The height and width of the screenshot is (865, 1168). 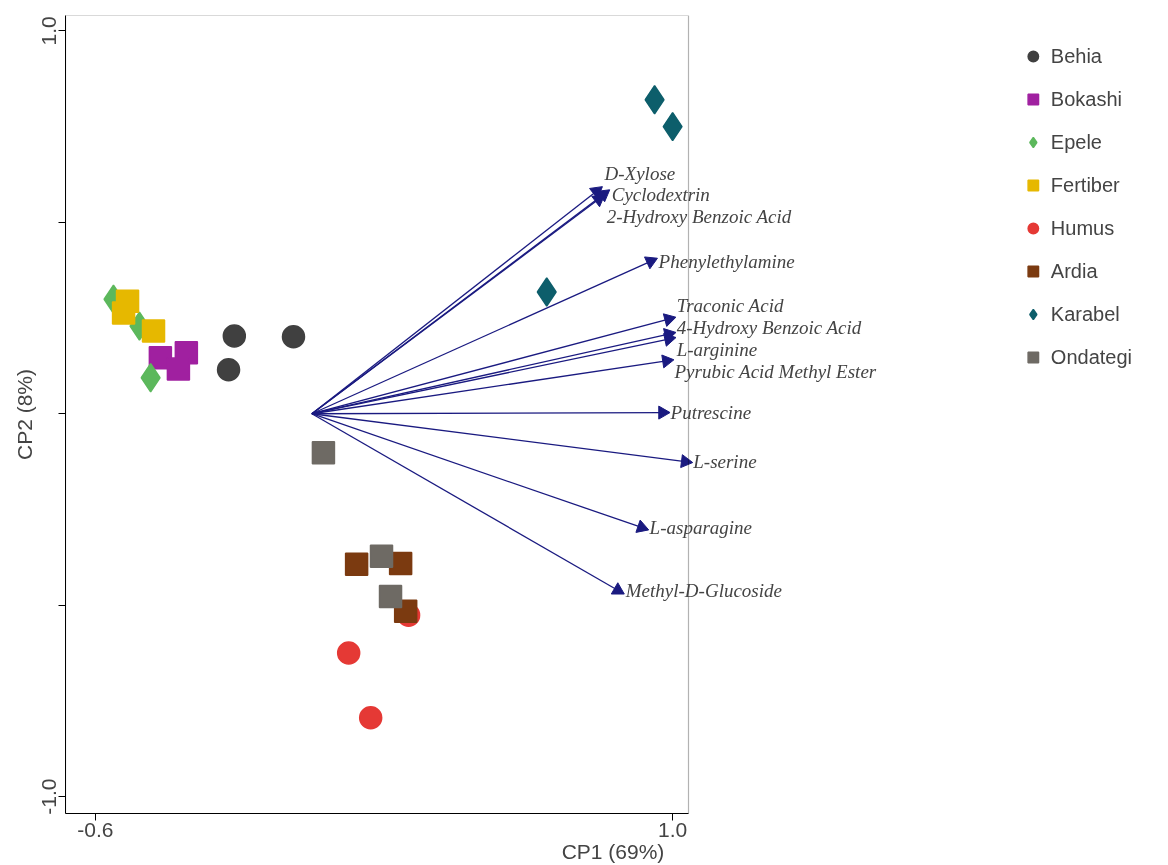 I want to click on legend-label: Ondategi, so click(x=1091, y=357).